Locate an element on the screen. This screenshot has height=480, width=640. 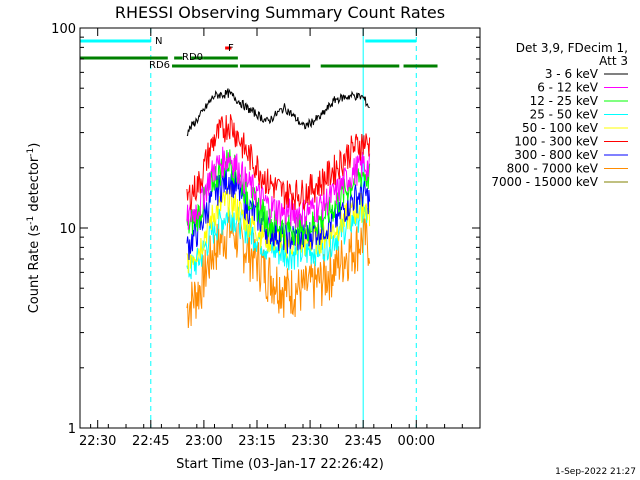
legend-label: 6 - 12 keV is located at coordinates (568, 88).